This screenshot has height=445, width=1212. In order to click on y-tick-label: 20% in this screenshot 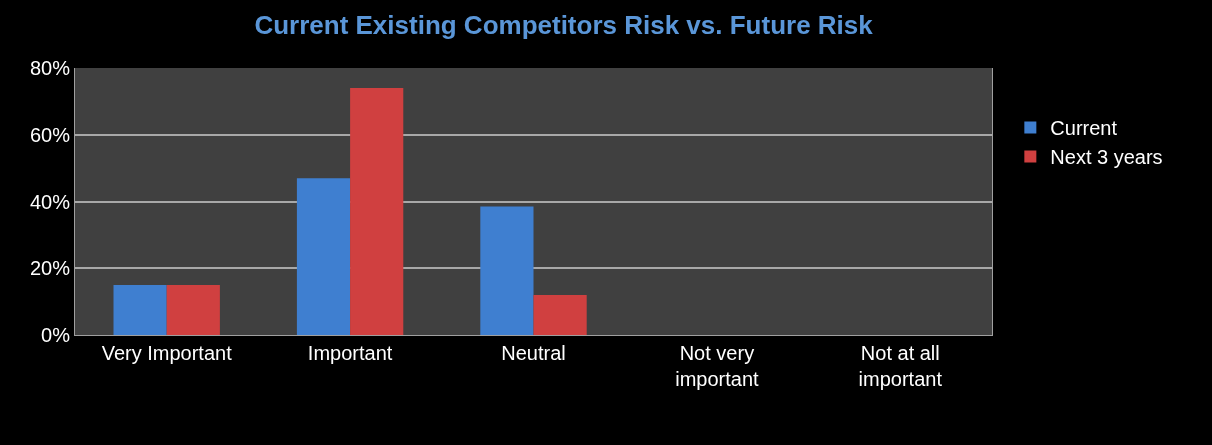, I will do `click(50, 268)`.